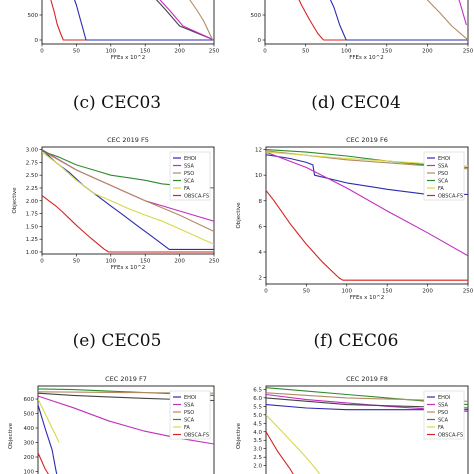 The image size is (474, 474). I want to click on y-tick-label: 1.75, so click(32, 215).